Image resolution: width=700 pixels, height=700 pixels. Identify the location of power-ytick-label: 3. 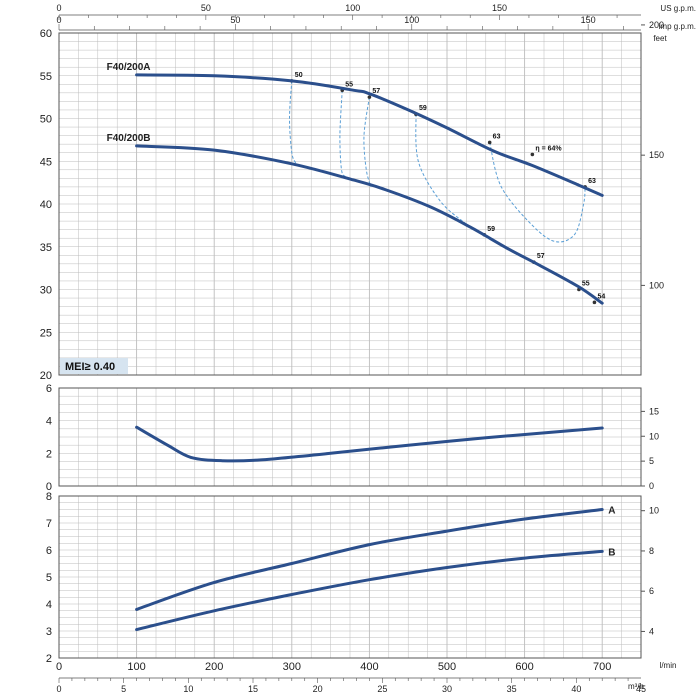
(49, 632).